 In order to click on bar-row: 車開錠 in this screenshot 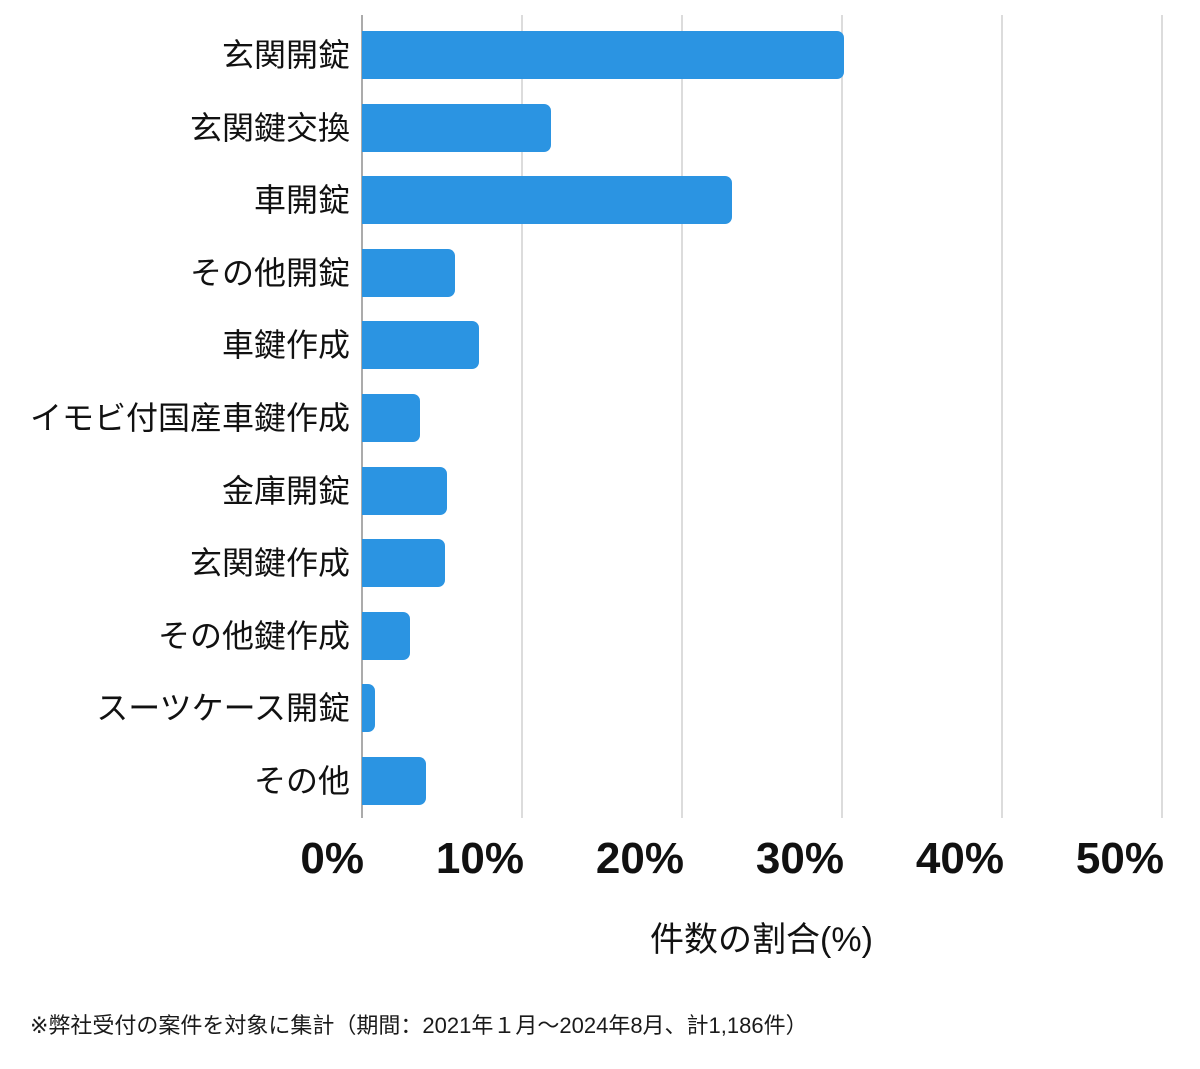, I will do `click(600, 200)`.